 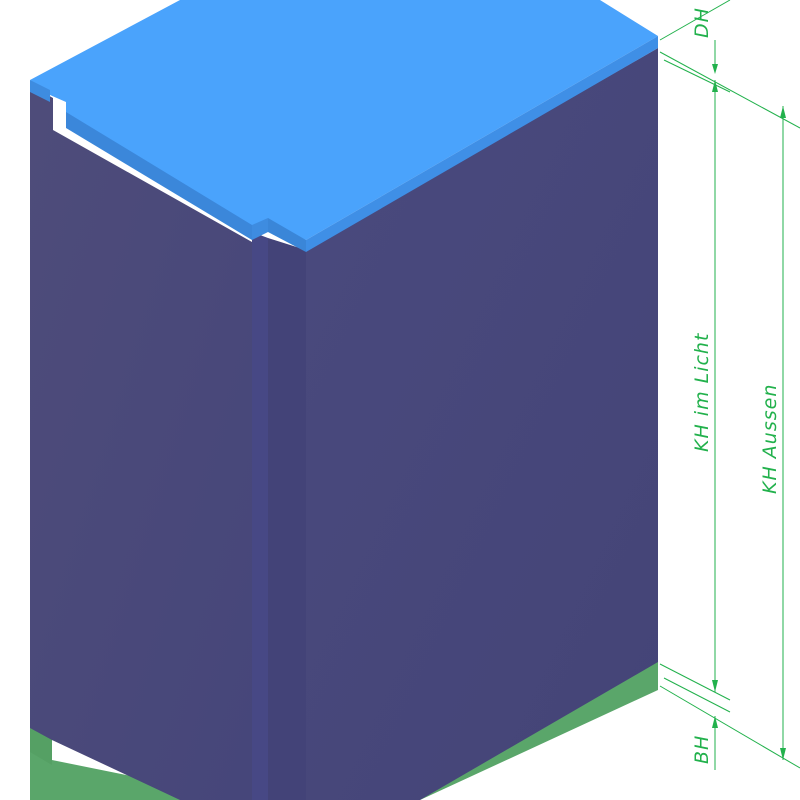 I want to click on dh-arrow, so click(x=715, y=69).